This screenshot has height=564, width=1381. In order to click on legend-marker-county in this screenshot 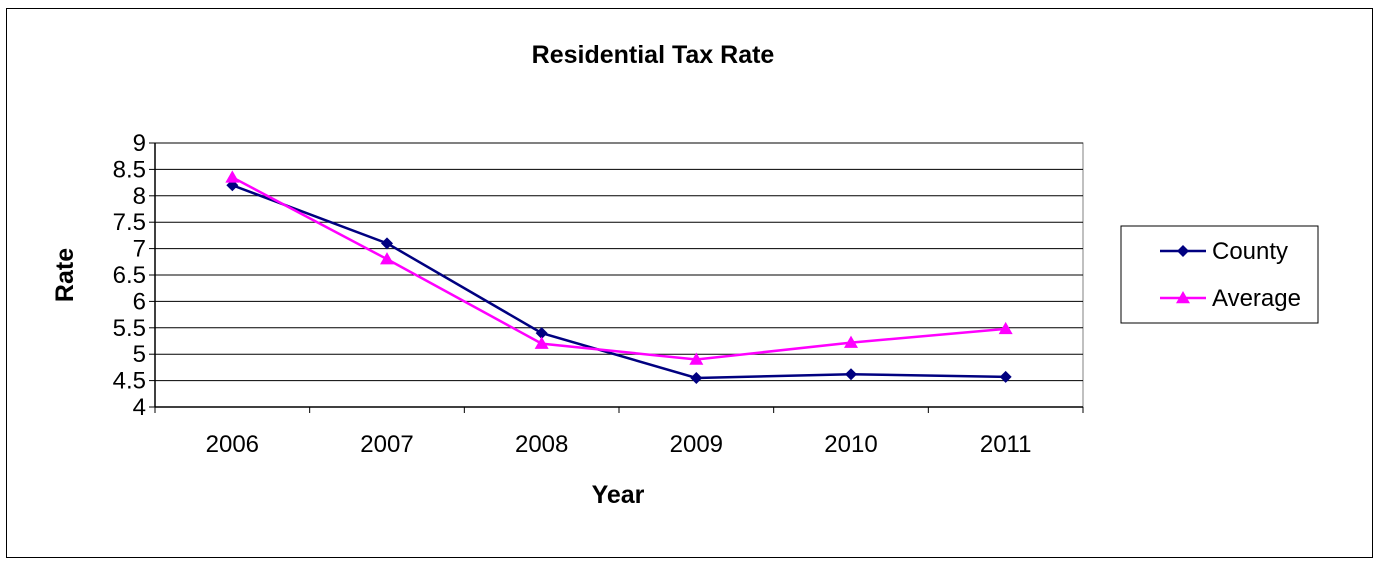, I will do `click(1183, 251)`.